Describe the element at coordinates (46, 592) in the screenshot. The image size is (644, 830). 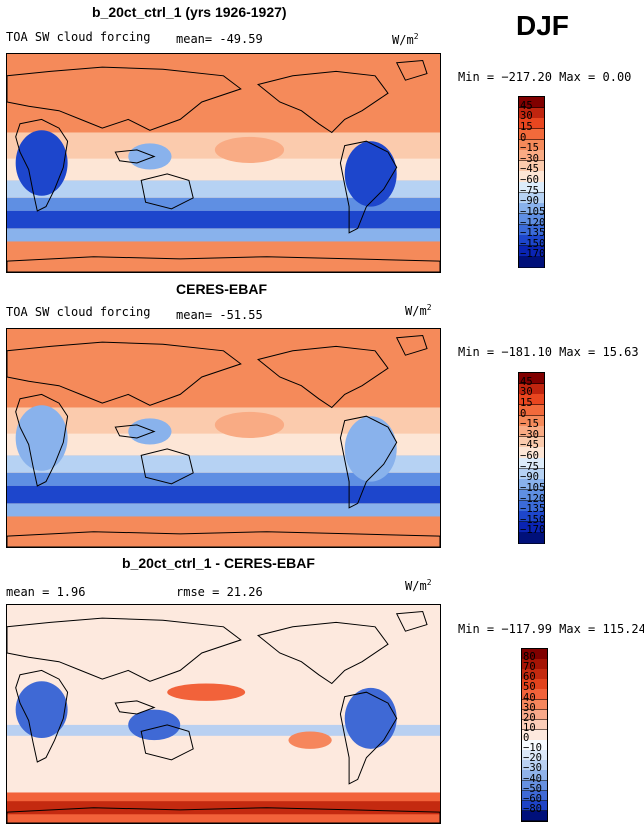
I see `panel-3-mean: mean = 1.96` at that location.